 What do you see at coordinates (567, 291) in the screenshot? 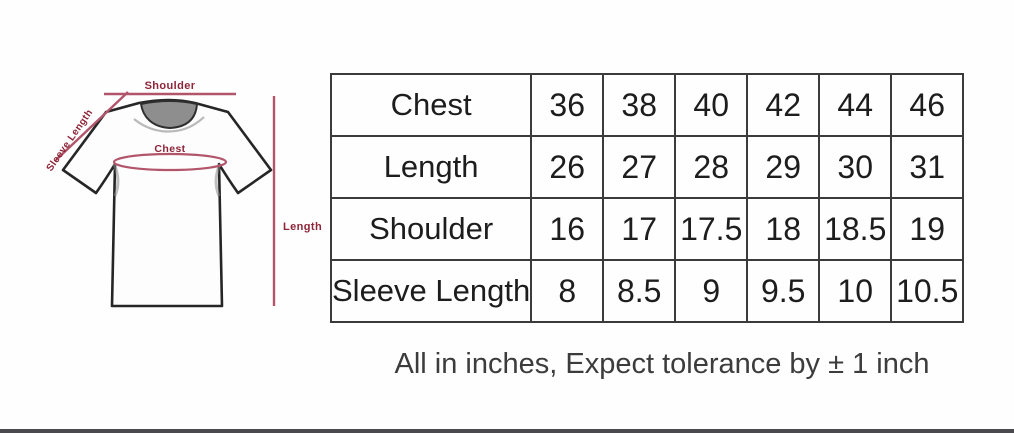
I see `sleeve-length-value: 8` at bounding box center [567, 291].